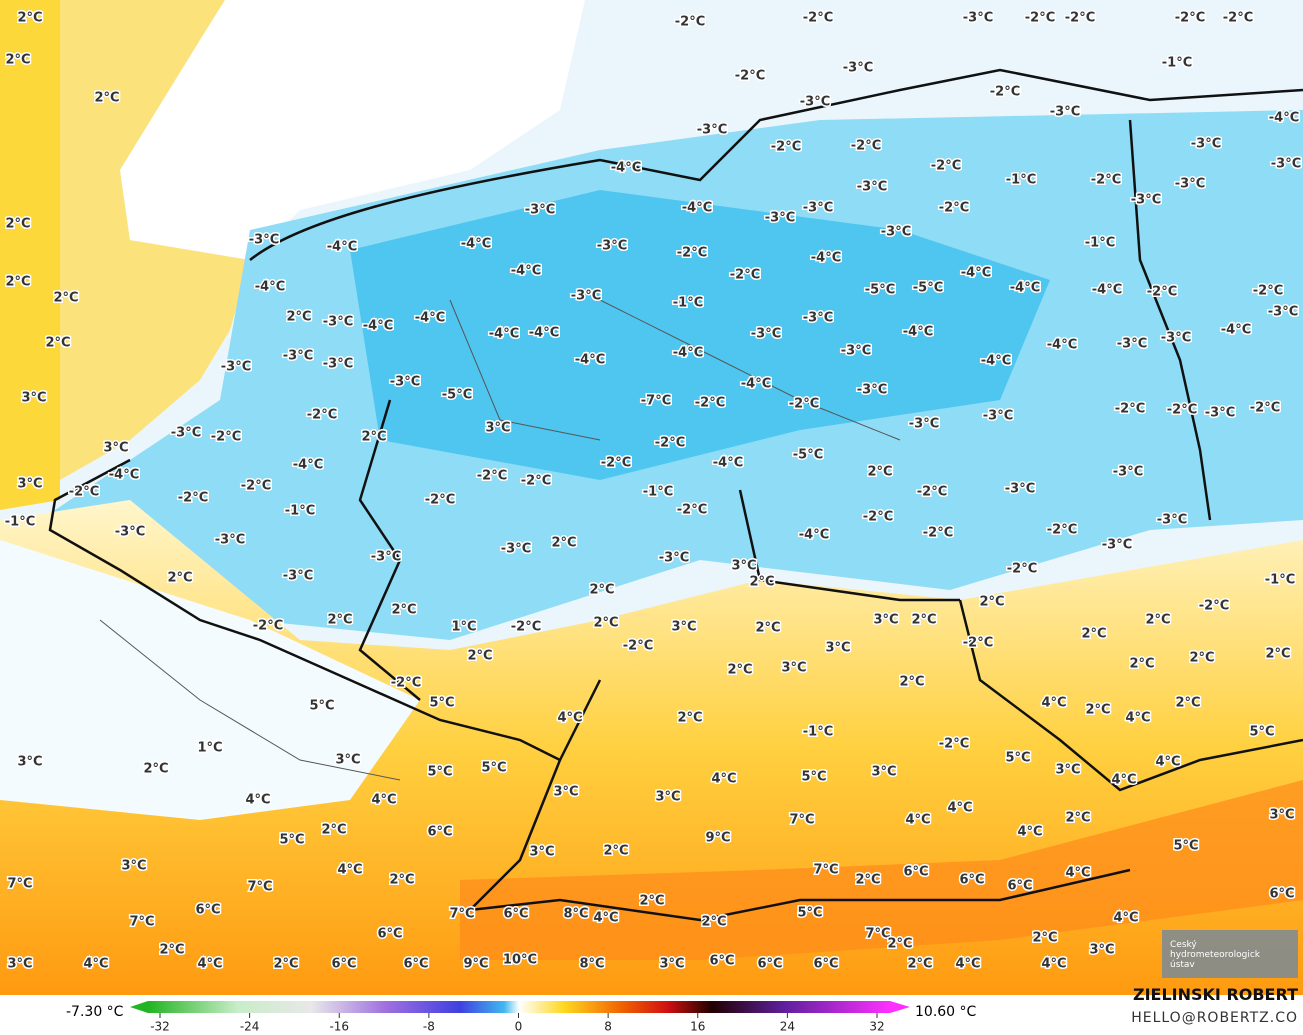  What do you see at coordinates (352, 130) in the screenshot?
I see `sea-white` at bounding box center [352, 130].